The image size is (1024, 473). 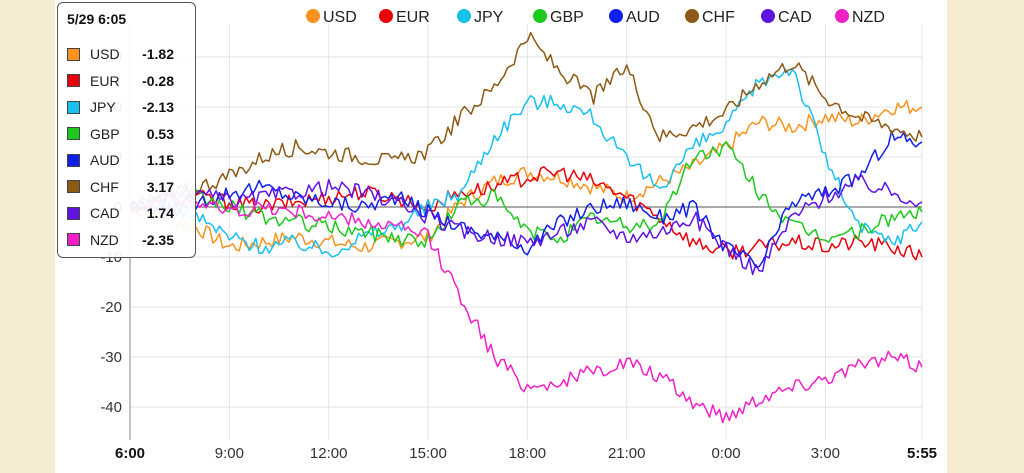 I want to click on x-tick-label: 9:00, so click(x=229, y=453).